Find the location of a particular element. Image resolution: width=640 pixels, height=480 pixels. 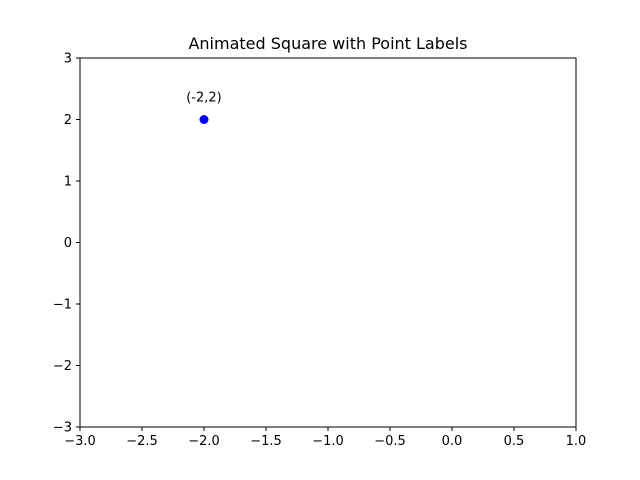

y-tick-label: −3 is located at coordinates (62, 428).